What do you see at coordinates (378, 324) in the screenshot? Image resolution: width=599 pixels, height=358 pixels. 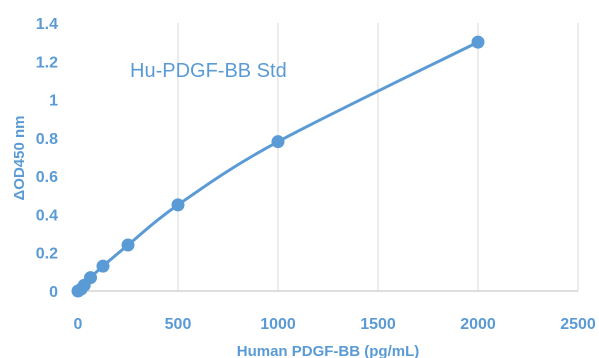 I see `x-tick-label-3: 1500` at bounding box center [378, 324].